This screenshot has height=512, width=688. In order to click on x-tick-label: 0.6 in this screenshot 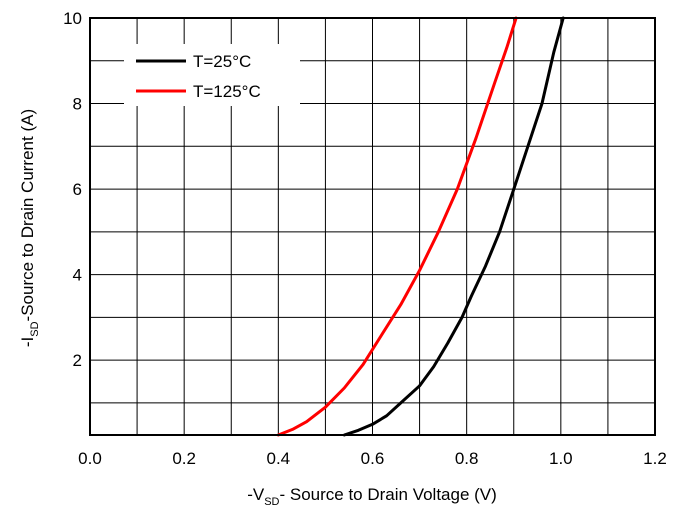, I will do `click(373, 458)`.